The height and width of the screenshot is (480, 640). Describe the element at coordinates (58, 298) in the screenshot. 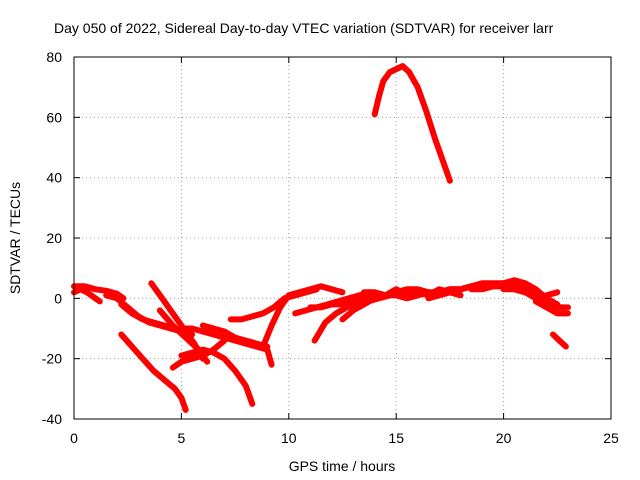

I see `y-tick-label: 0` at that location.